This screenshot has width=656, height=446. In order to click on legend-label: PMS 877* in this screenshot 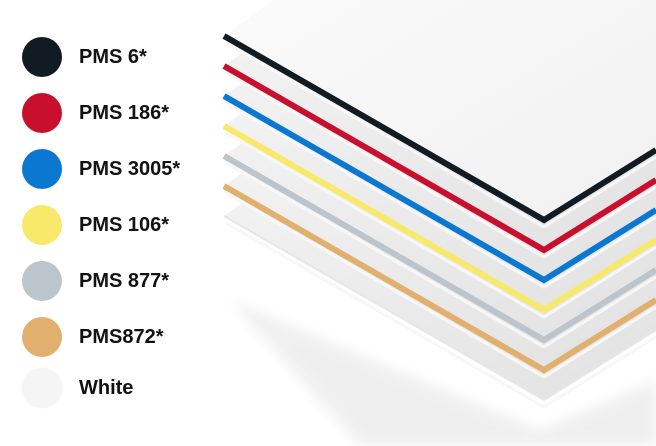, I will do `click(124, 280)`.